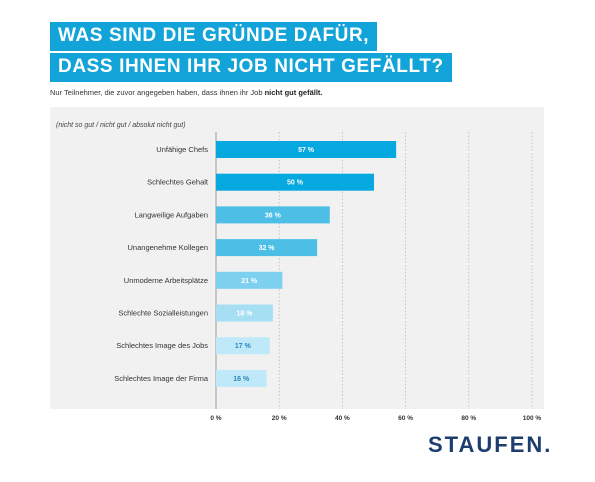 The width and height of the screenshot is (595, 482). What do you see at coordinates (161, 378) in the screenshot?
I see `category-label: Schlechtes Image der Firma` at bounding box center [161, 378].